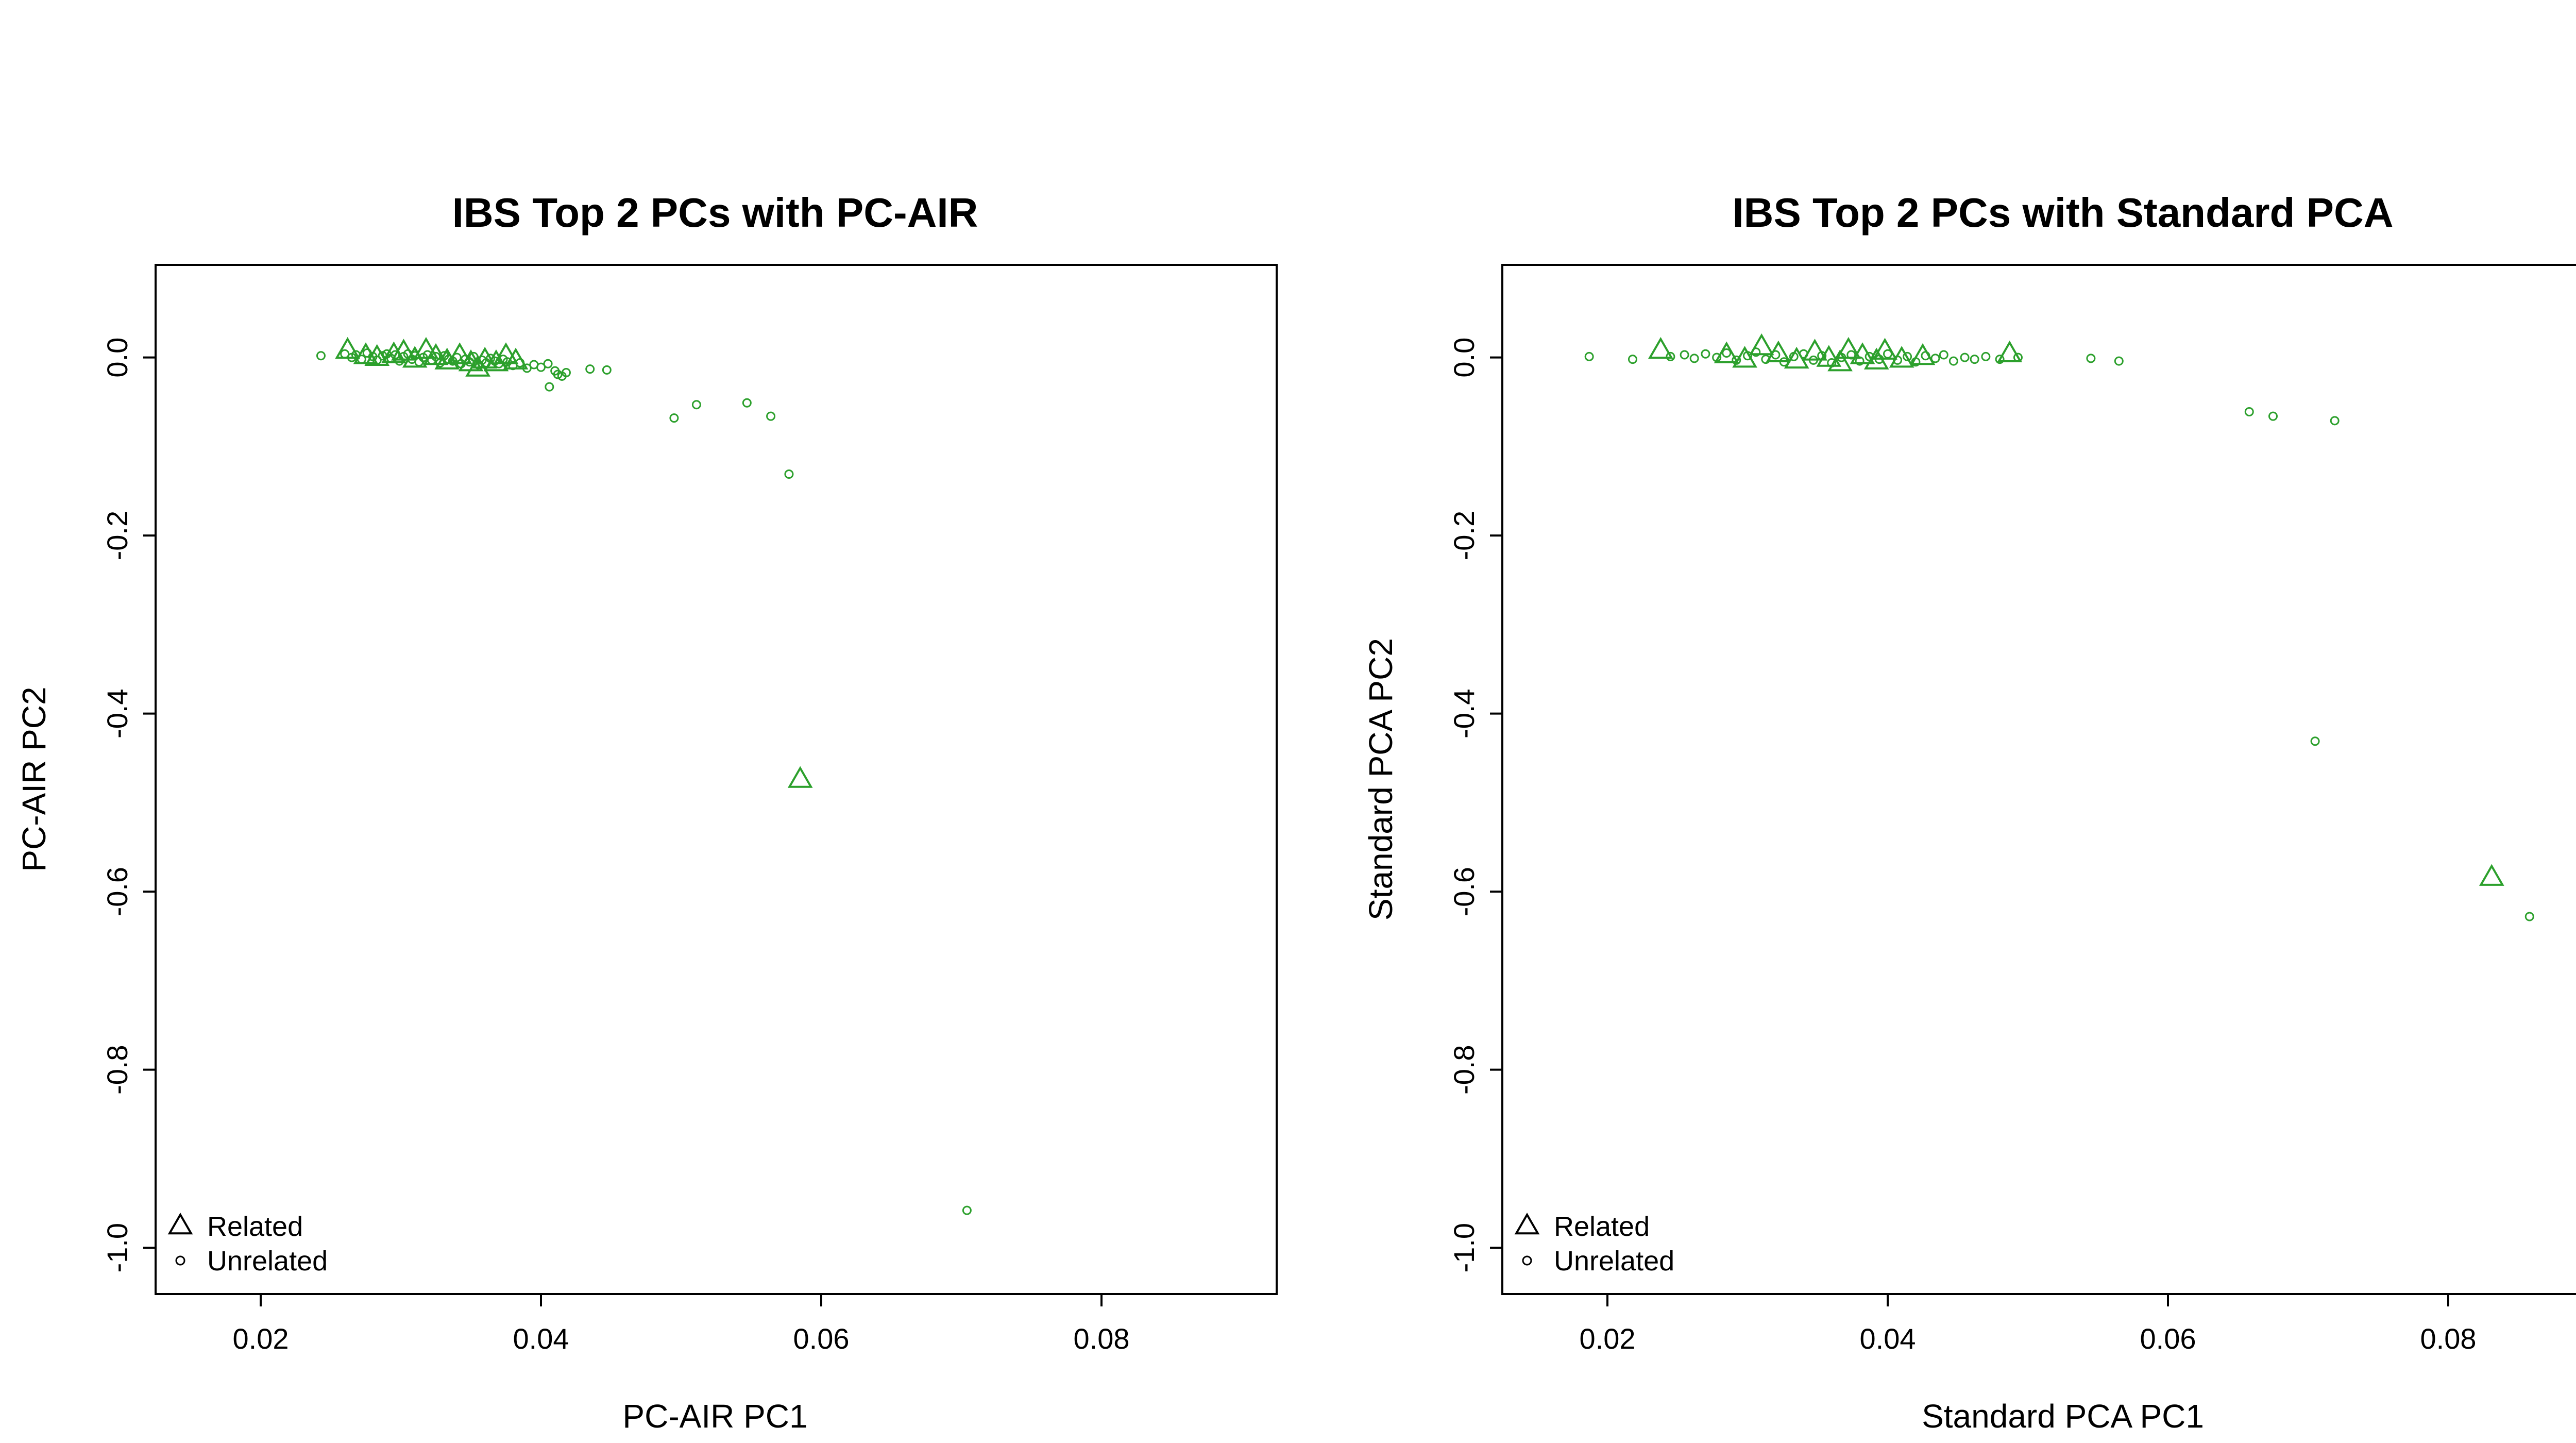 The width and height of the screenshot is (2576, 1443). Describe the element at coordinates (2168, 1338) in the screenshot. I see `x-tick-label: 0.06` at that location.